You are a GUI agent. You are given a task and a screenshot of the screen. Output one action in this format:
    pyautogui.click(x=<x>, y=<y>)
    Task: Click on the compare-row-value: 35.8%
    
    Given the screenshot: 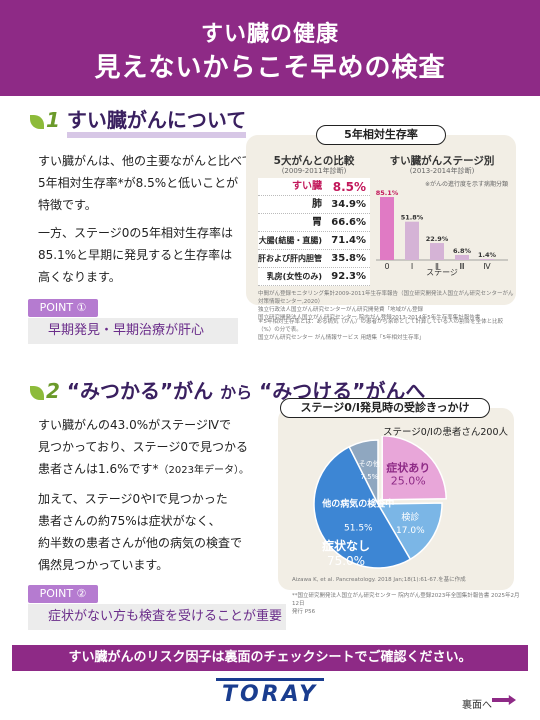 What is the action you would take?
    pyautogui.click(x=348, y=258)
    